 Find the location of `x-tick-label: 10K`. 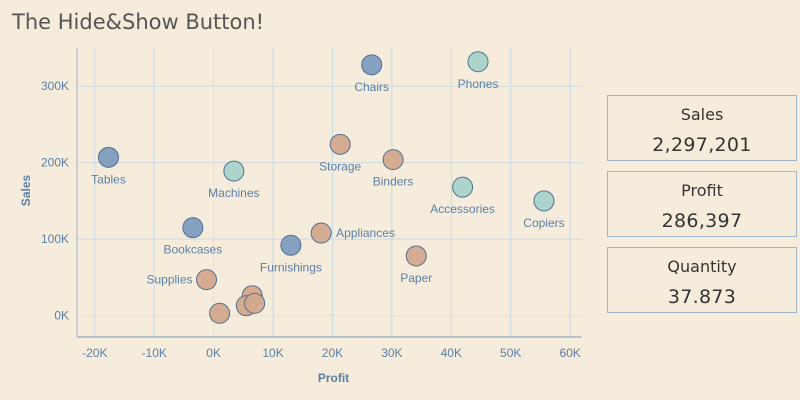

x-tick-label: 10K is located at coordinates (272, 353).